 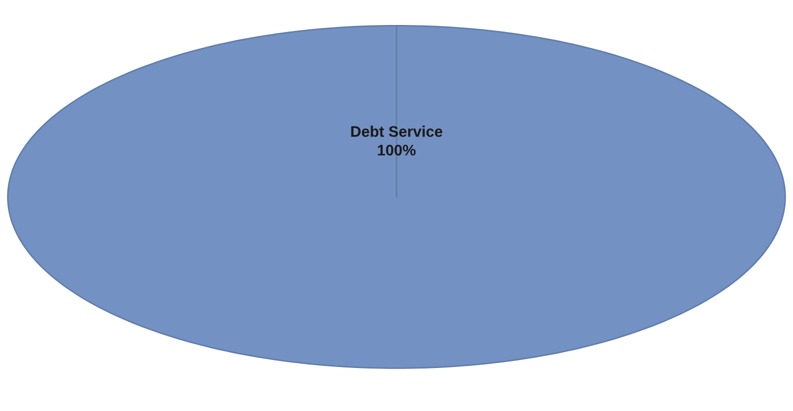 I want to click on data-label: 100%, so click(x=397, y=150).